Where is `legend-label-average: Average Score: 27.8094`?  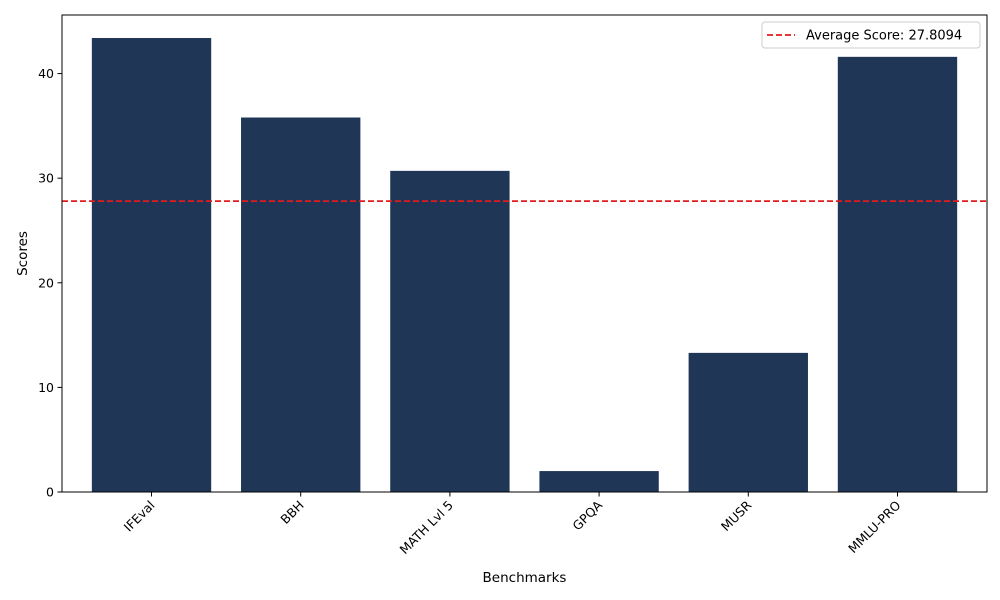
legend-label-average: Average Score: 27.8094 is located at coordinates (884, 36).